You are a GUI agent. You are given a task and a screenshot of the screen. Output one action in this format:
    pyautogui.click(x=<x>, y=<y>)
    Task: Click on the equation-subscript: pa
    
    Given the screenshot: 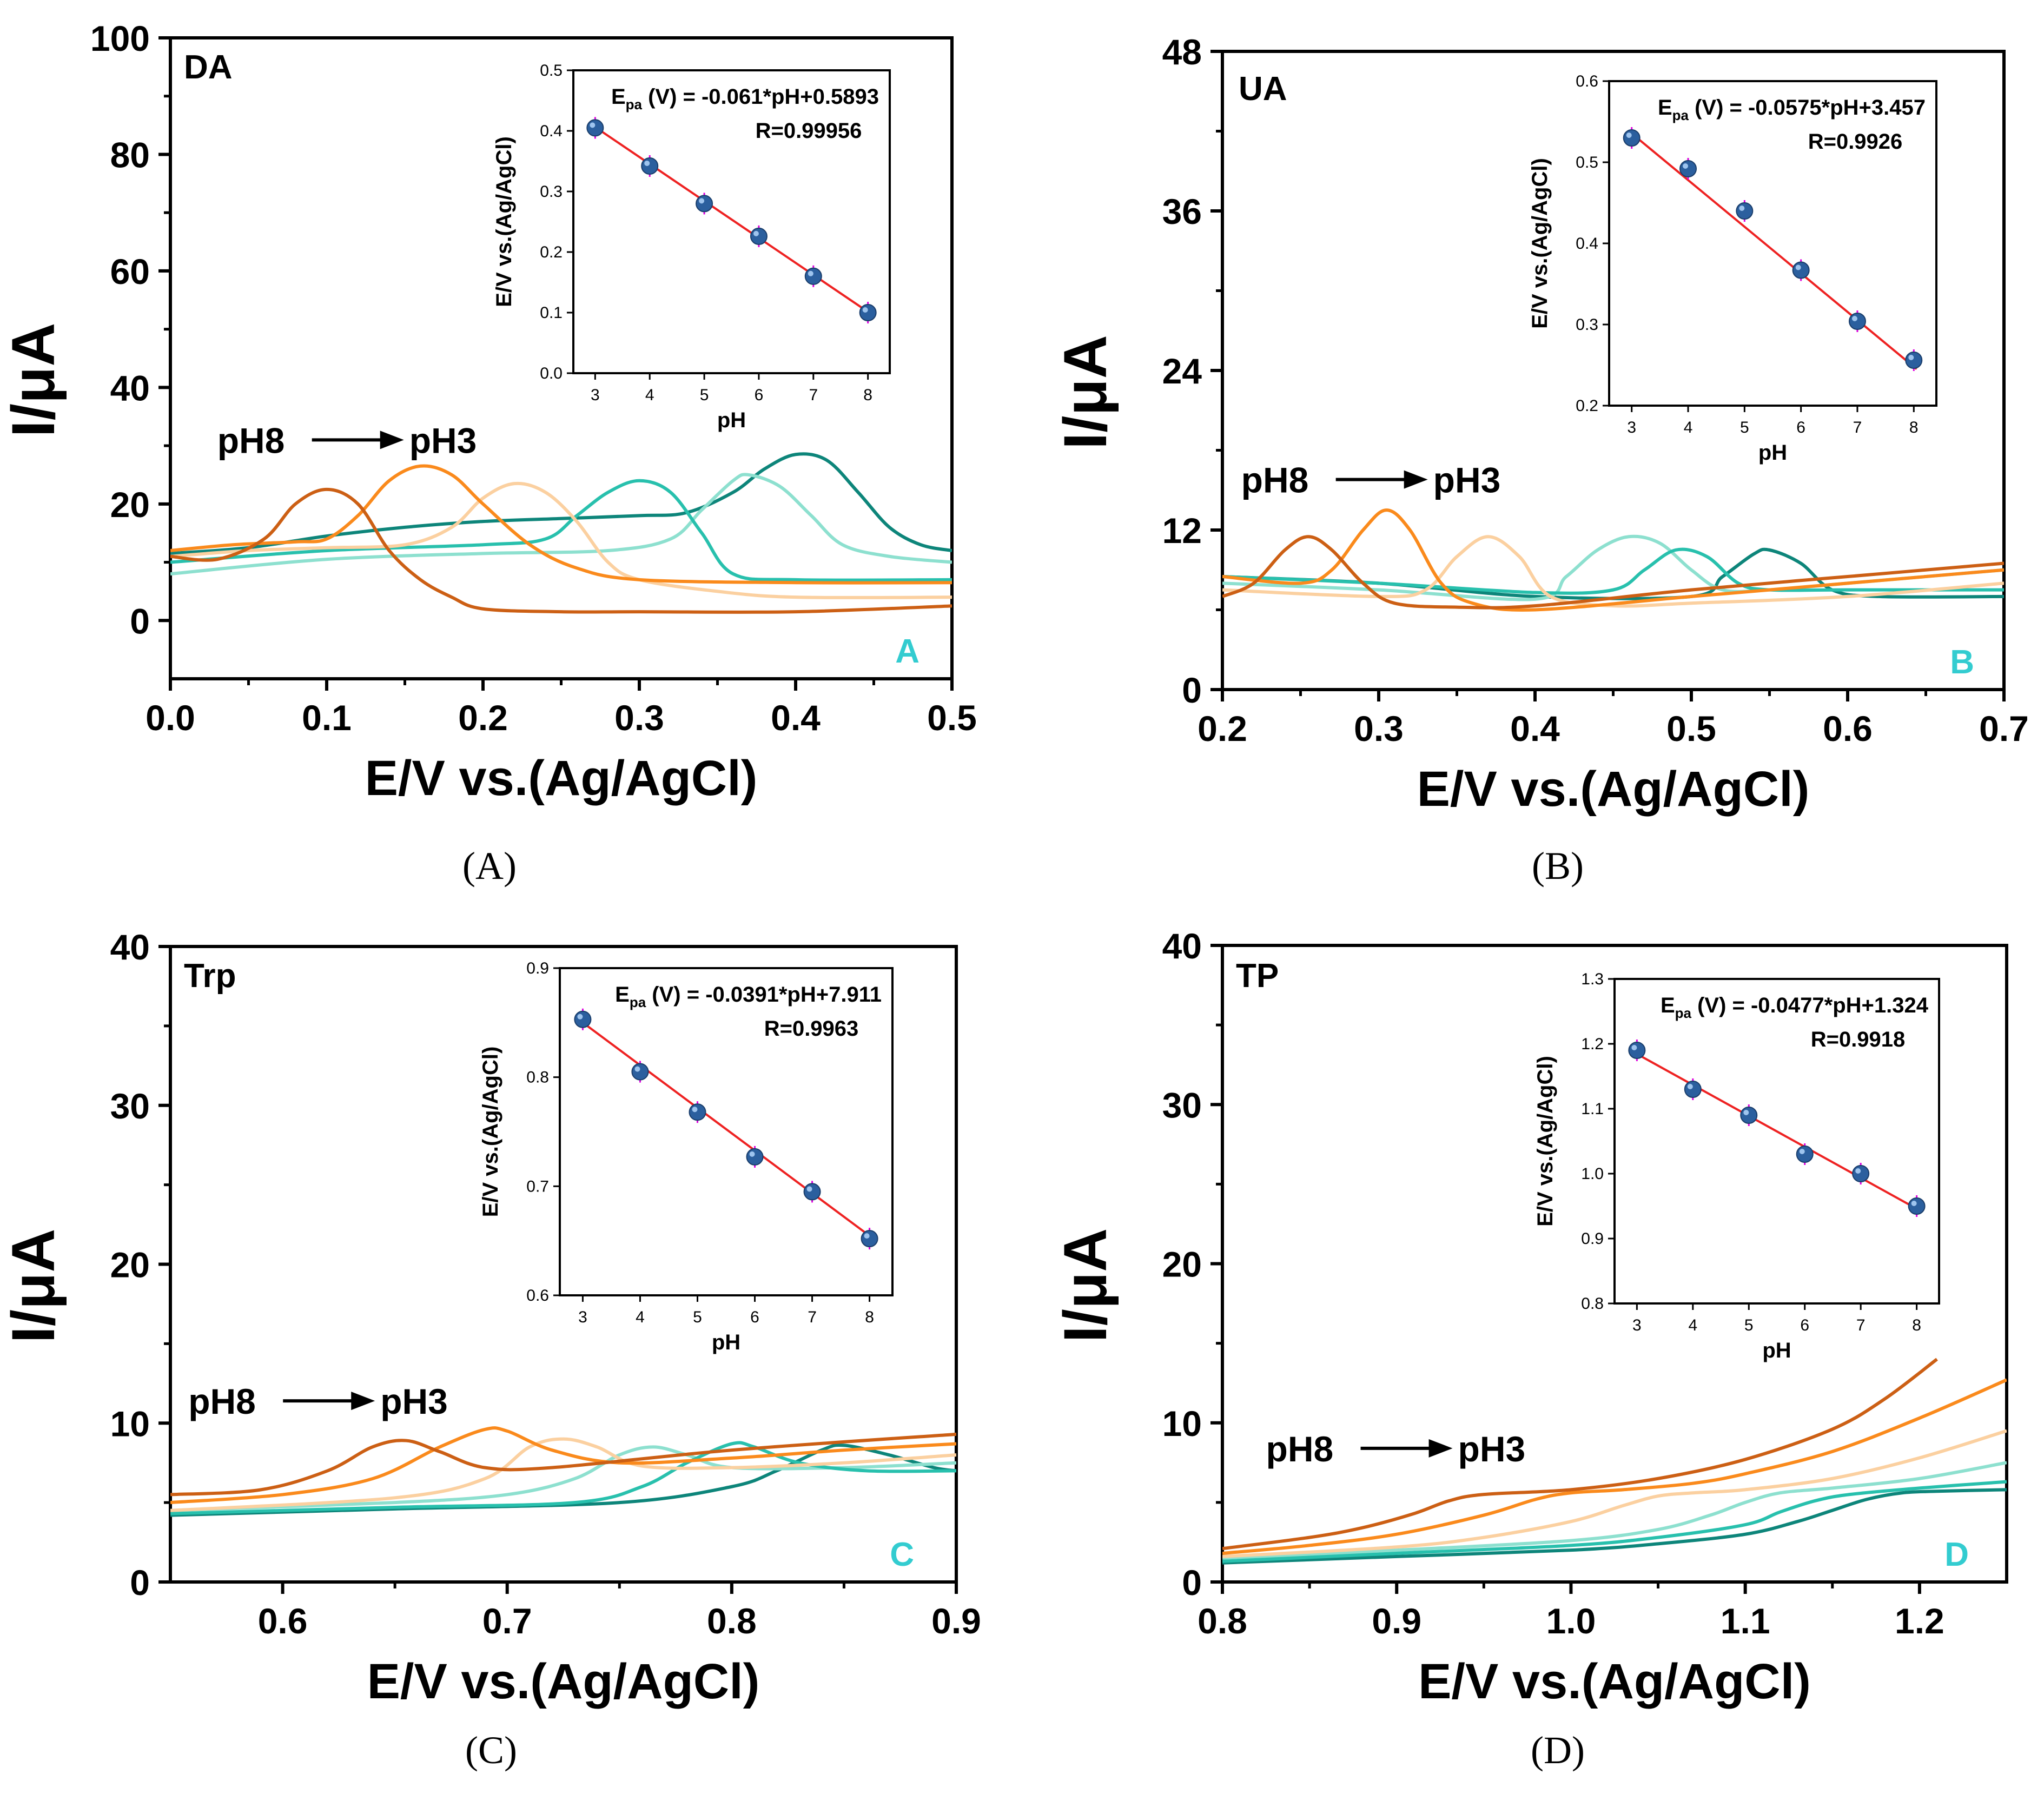 What is the action you would take?
    pyautogui.click(x=1681, y=115)
    